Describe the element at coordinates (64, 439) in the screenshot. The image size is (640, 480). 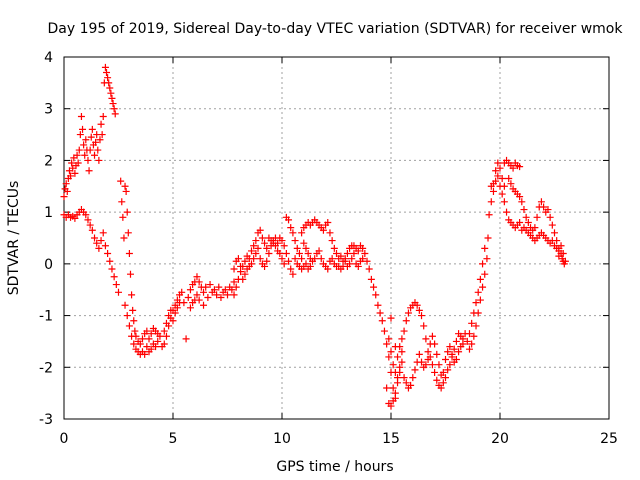
I see `x-tick-label: 0` at that location.